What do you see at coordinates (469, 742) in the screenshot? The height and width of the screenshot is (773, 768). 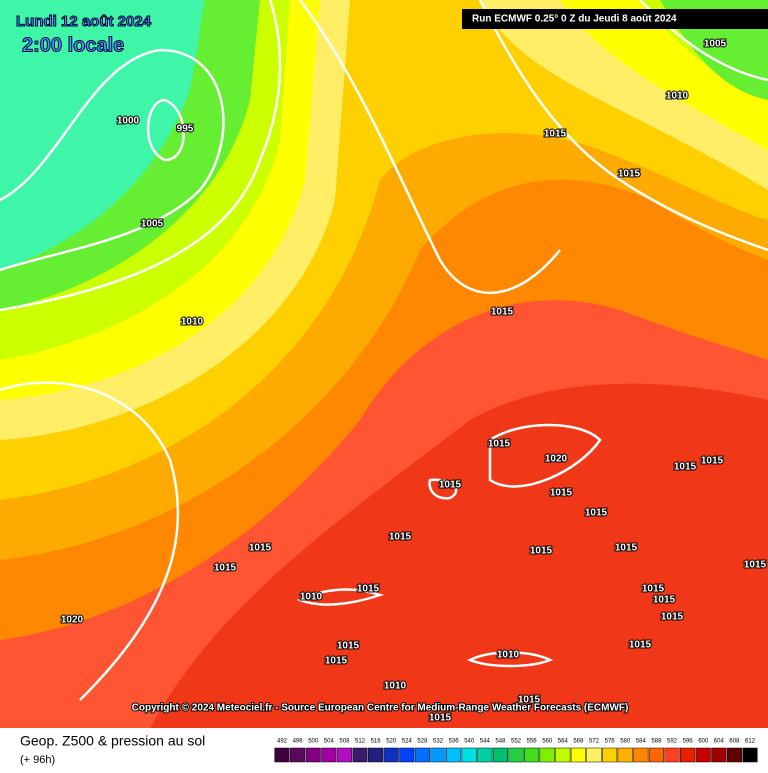 I see `scale-label: 540` at bounding box center [469, 742].